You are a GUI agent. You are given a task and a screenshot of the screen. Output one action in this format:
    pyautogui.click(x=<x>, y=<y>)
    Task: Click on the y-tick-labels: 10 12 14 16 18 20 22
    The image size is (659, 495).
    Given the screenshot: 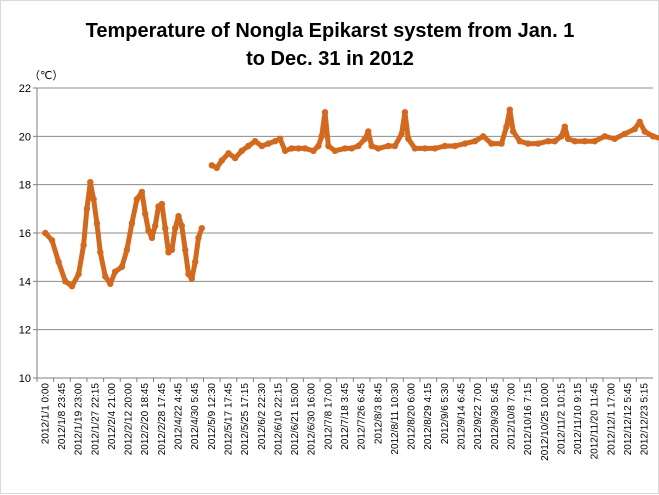 What is the action you would take?
    pyautogui.click(x=25, y=234)
    